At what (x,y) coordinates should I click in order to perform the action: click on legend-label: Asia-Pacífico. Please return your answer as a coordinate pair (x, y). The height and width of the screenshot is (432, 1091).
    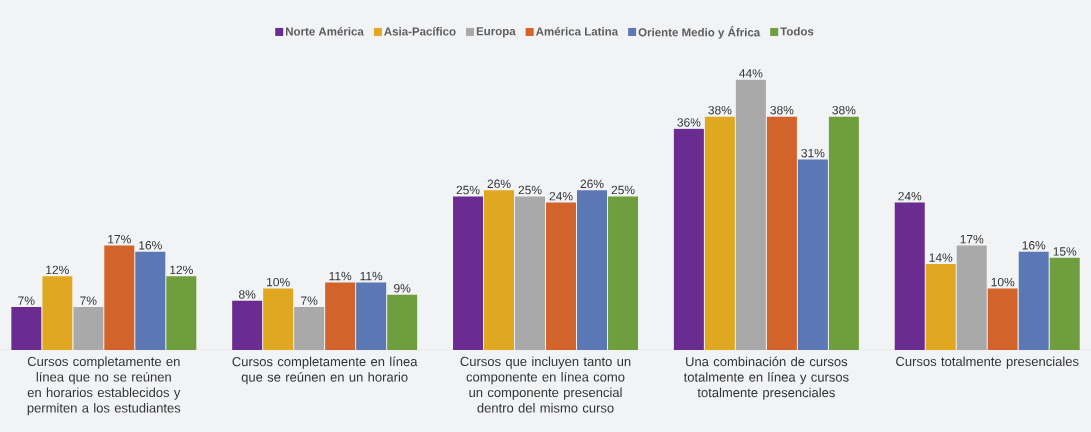
    Looking at the image, I should click on (420, 31).